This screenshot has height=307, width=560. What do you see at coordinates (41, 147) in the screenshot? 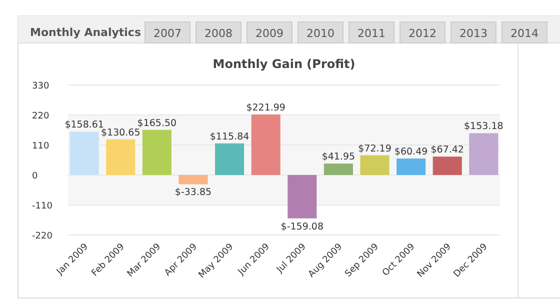
I see `y-tick-label: 110` at bounding box center [41, 147].